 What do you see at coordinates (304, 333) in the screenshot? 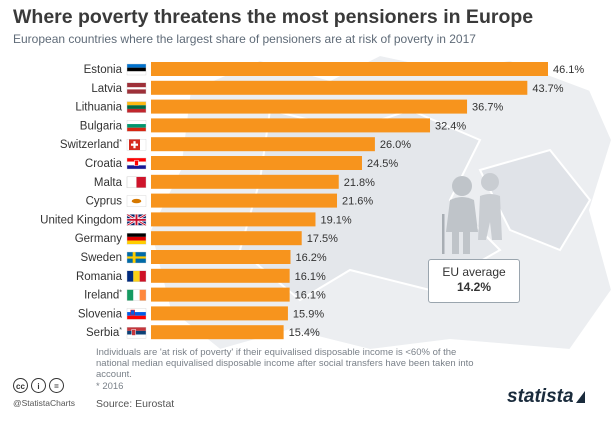
I see `value-label: 15.4%` at bounding box center [304, 333].